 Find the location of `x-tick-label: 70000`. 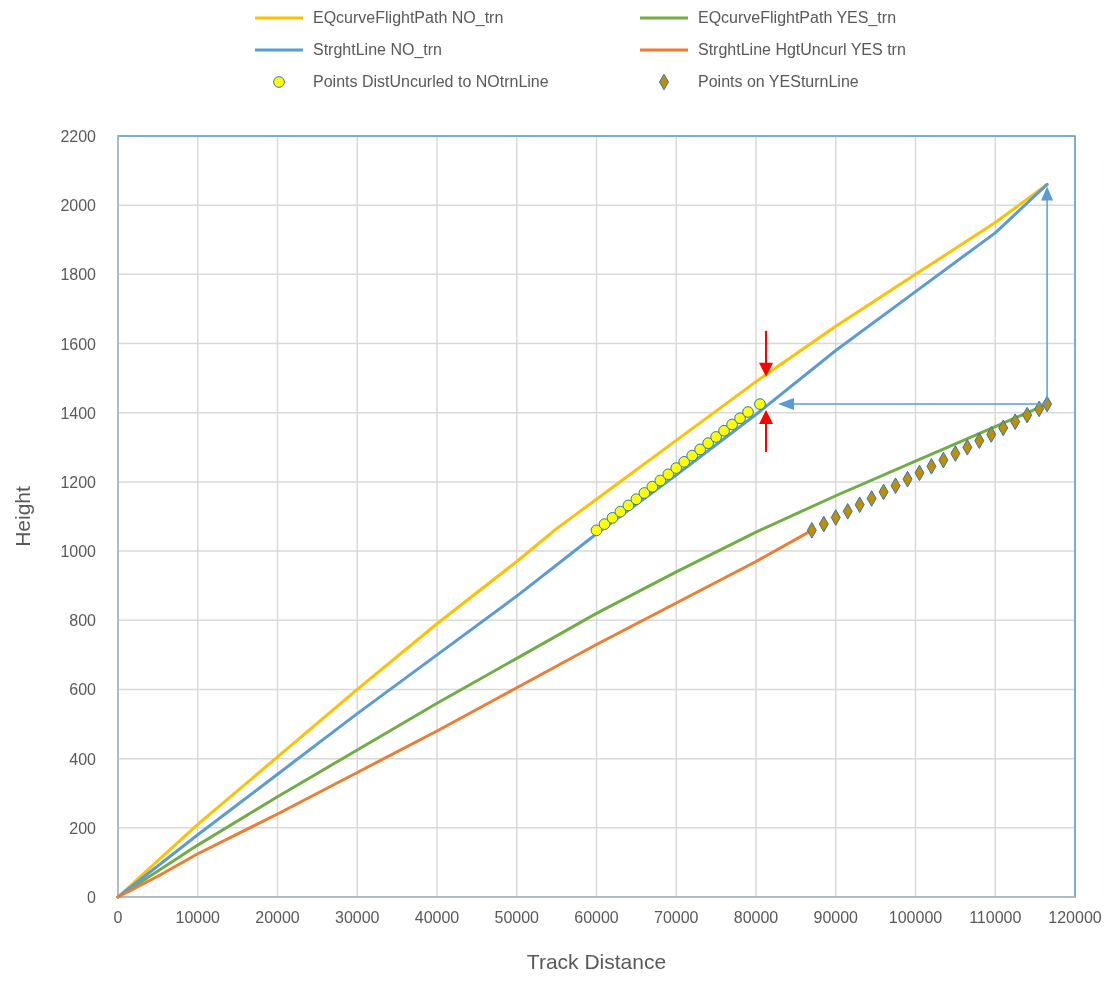

x-tick-label: 70000 is located at coordinates (676, 917).